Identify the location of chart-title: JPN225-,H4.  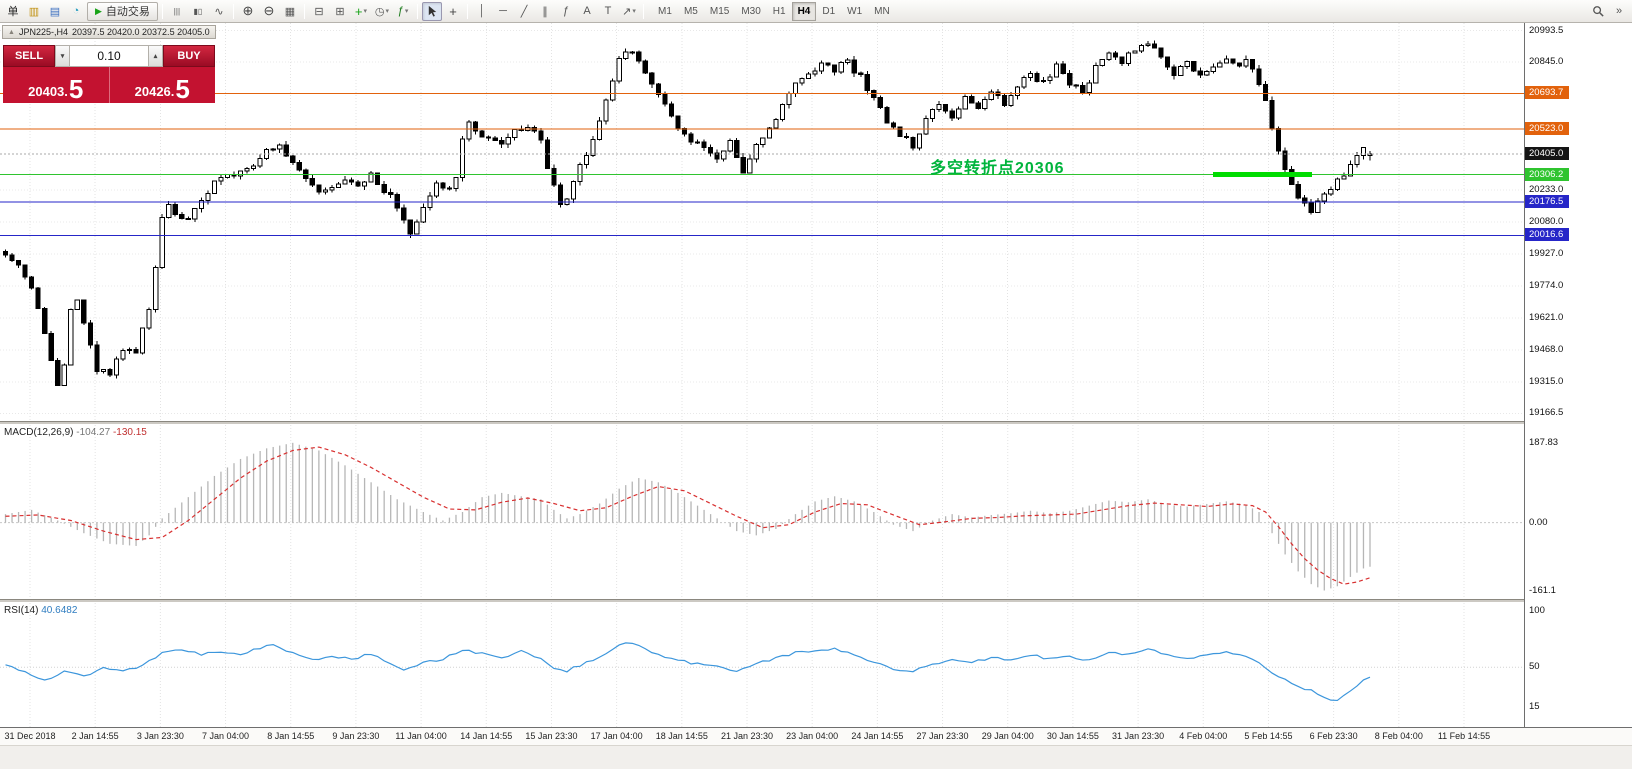
(43, 32).